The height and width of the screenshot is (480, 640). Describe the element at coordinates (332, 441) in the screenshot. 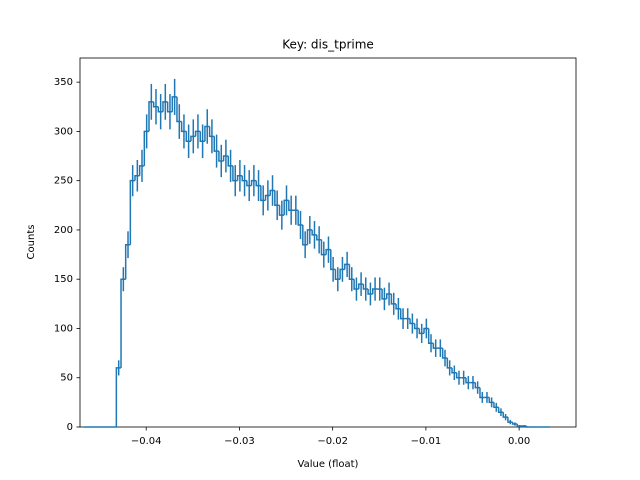

I see `x-tick-label: −0.02` at that location.